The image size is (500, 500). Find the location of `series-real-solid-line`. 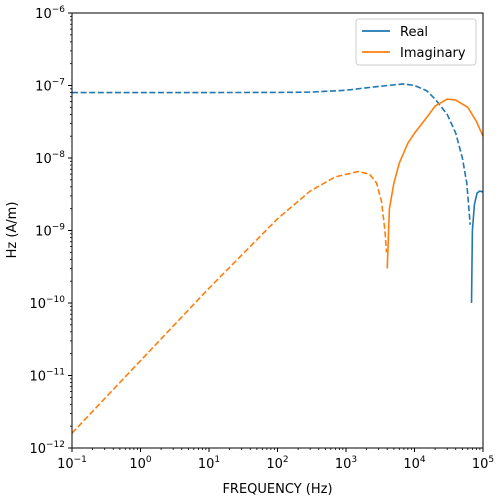

series-real-solid-line is located at coordinates (476, 247).